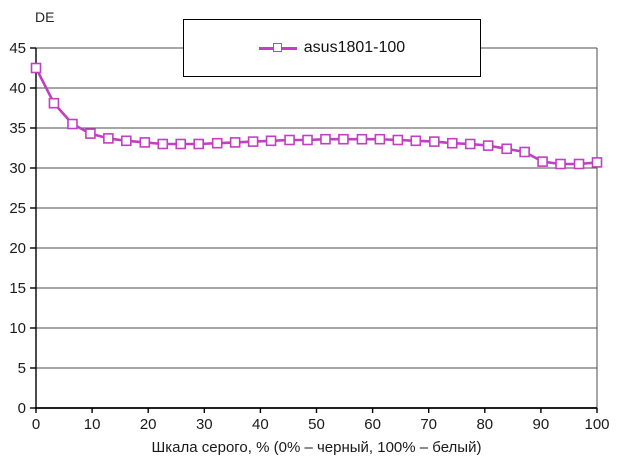 The height and width of the screenshot is (471, 617). What do you see at coordinates (17, 128) in the screenshot?
I see `y-tick-label-35: 35` at bounding box center [17, 128].